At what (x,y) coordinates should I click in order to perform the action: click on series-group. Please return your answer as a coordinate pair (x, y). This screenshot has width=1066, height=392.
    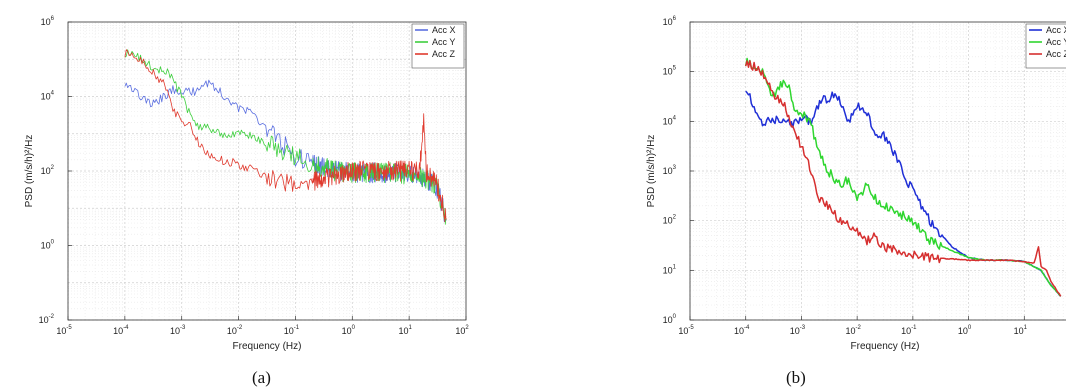
    Looking at the image, I should click on (285, 137).